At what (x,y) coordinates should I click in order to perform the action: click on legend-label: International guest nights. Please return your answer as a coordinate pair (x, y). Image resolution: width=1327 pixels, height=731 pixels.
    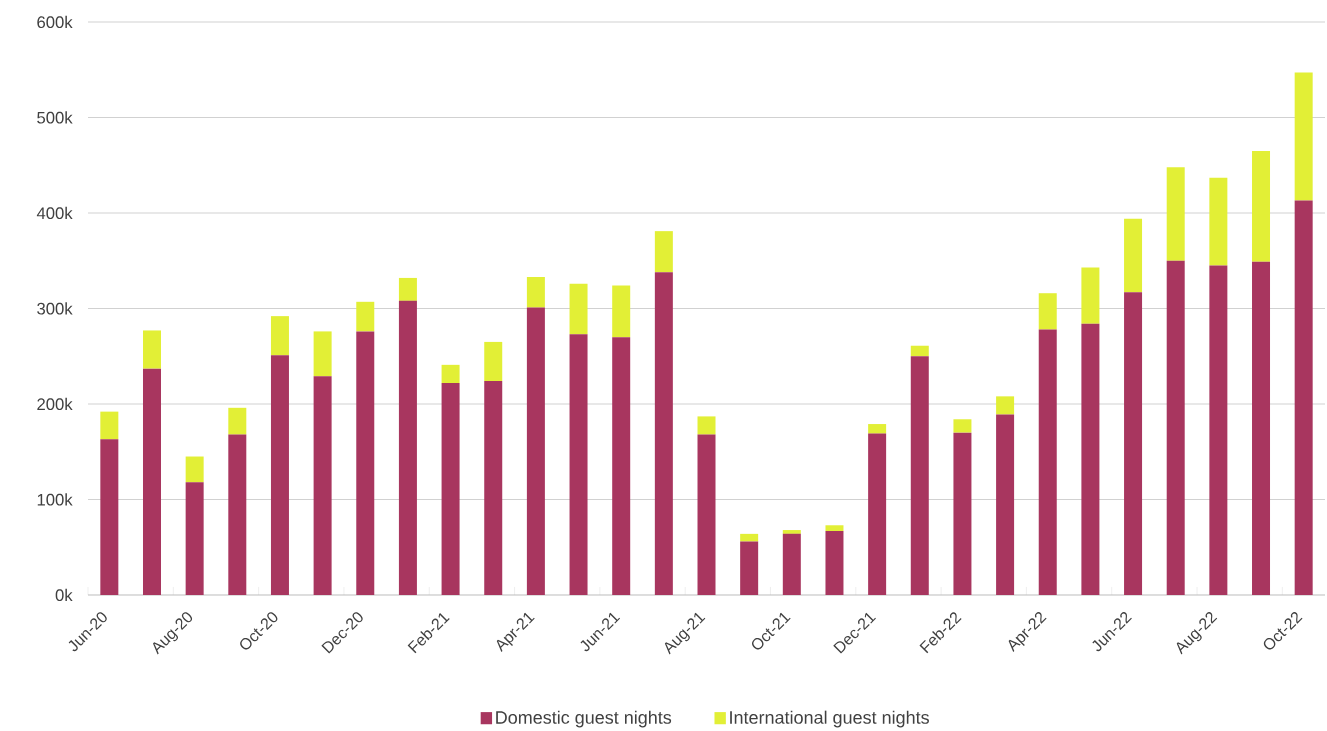
    Looking at the image, I should click on (829, 719).